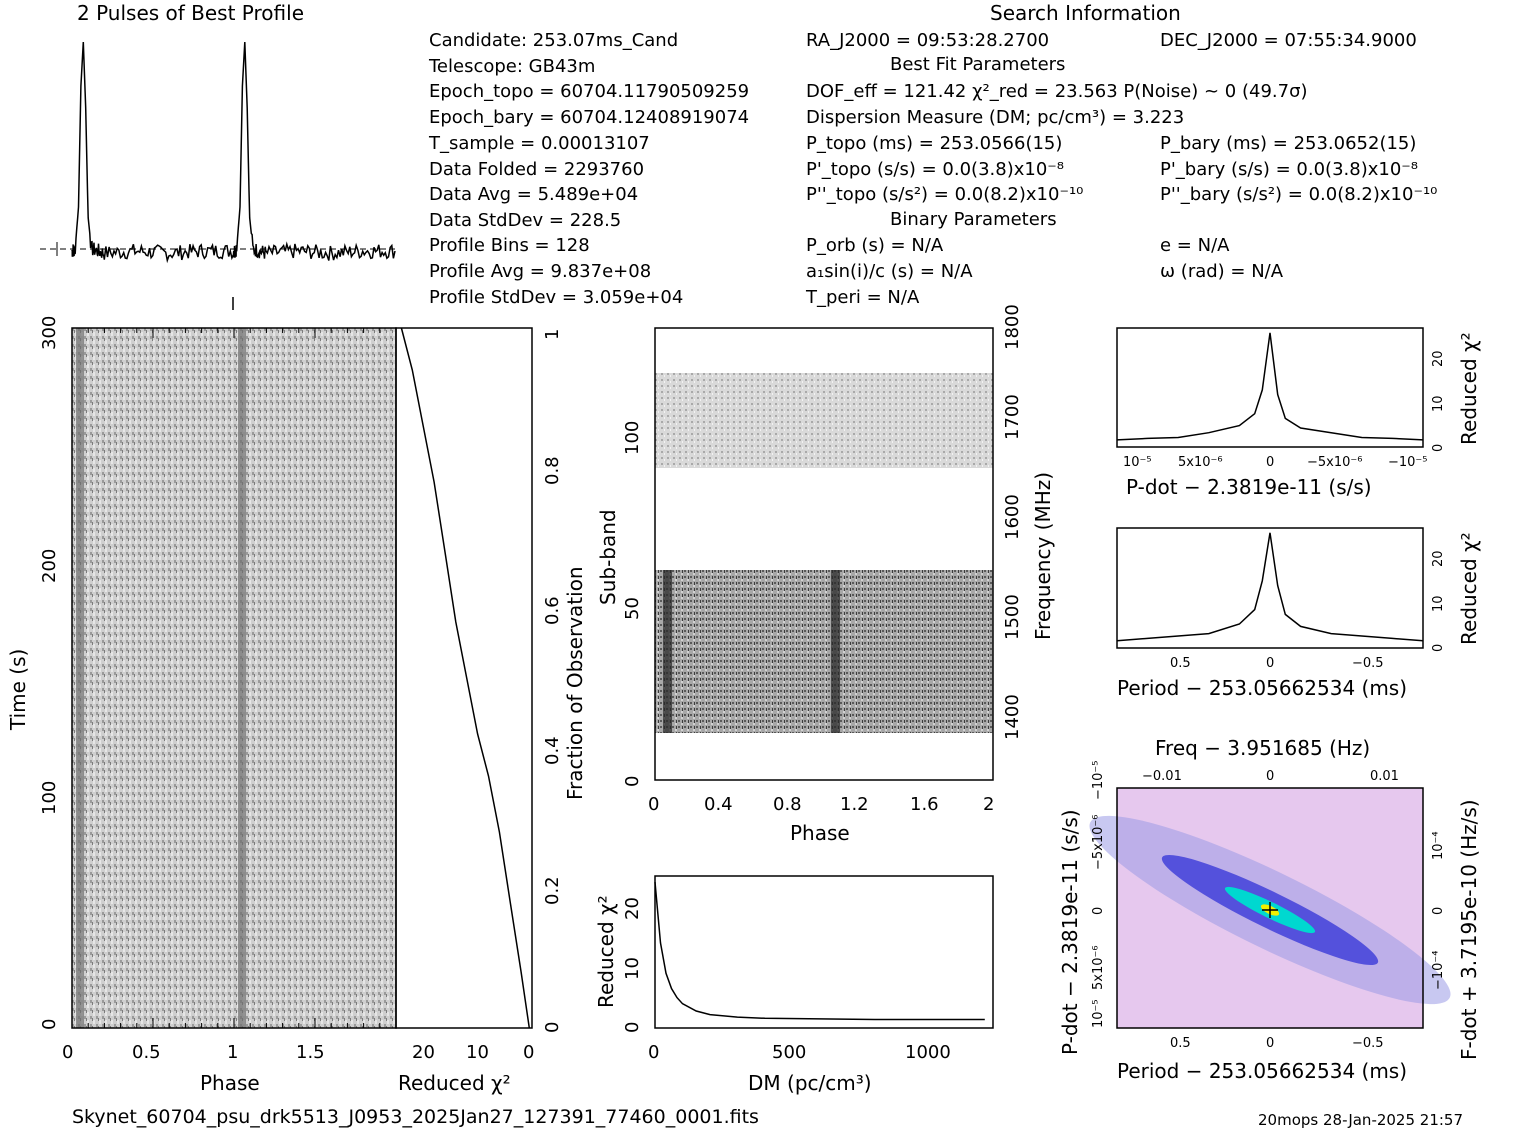  Describe the element at coordinates (824, 554) in the screenshot. I see `subband-frame` at that location.